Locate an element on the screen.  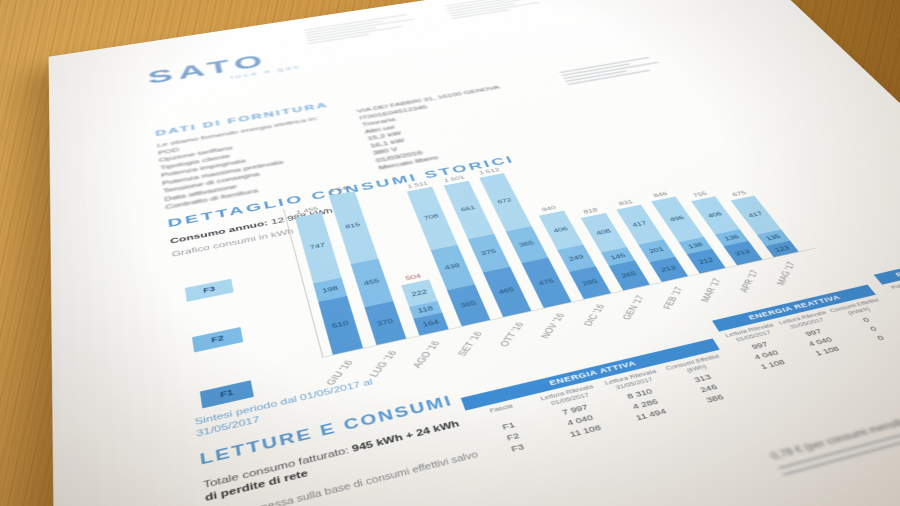
month-label: FEB '17 is located at coordinates (673, 298).